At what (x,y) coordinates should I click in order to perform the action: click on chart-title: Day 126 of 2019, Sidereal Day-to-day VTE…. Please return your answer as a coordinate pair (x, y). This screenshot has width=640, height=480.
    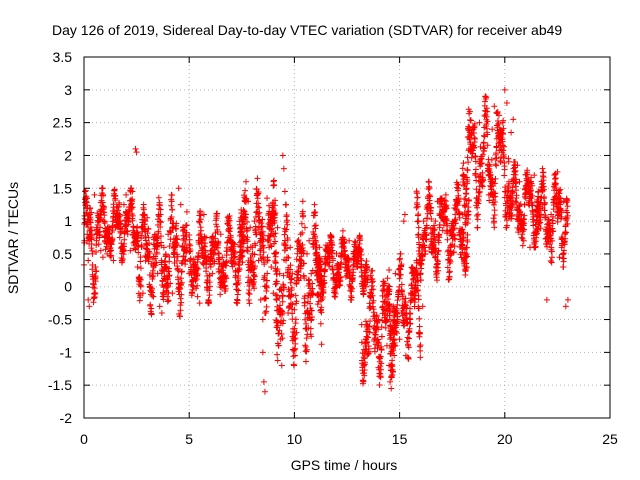
    Looking at the image, I should click on (307, 30).